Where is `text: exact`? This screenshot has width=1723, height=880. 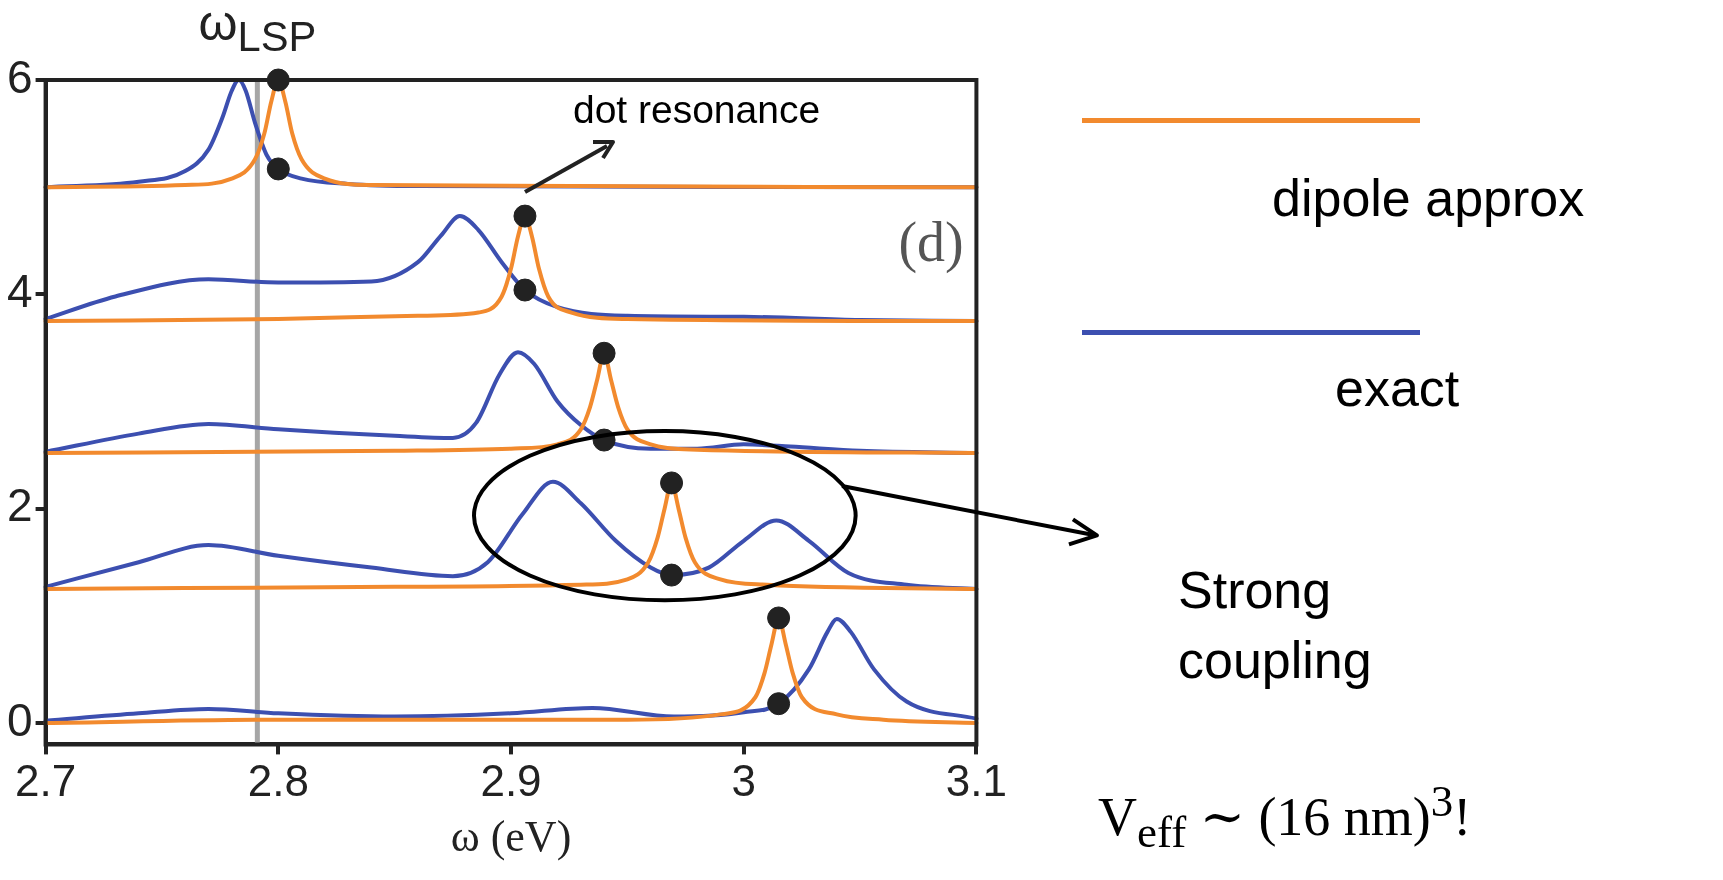 text: exact is located at coordinates (1397, 388).